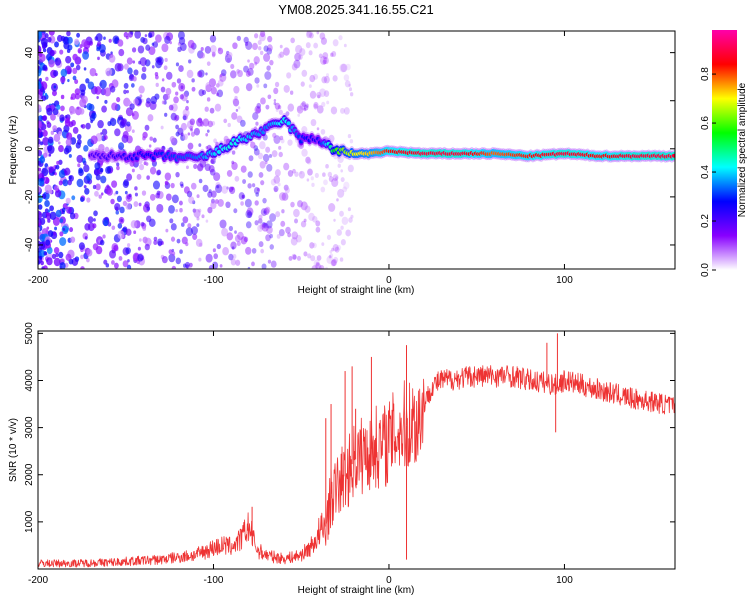 Image resolution: width=750 pixels, height=600 pixels. Describe the element at coordinates (564, 580) in the screenshot. I see `snr-x-tick-label: 100` at that location.